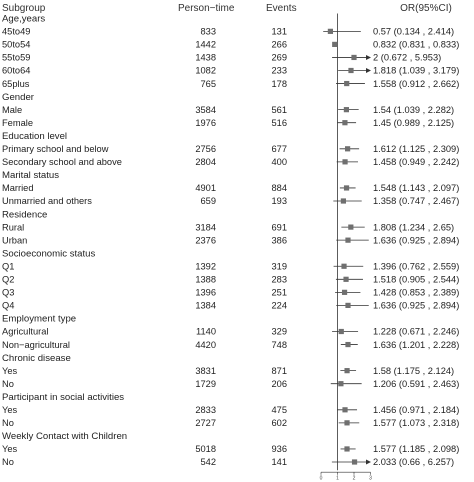  I want to click on column-headers: Subgroup Person−time Events OR(95%CI), so click(227, 8).